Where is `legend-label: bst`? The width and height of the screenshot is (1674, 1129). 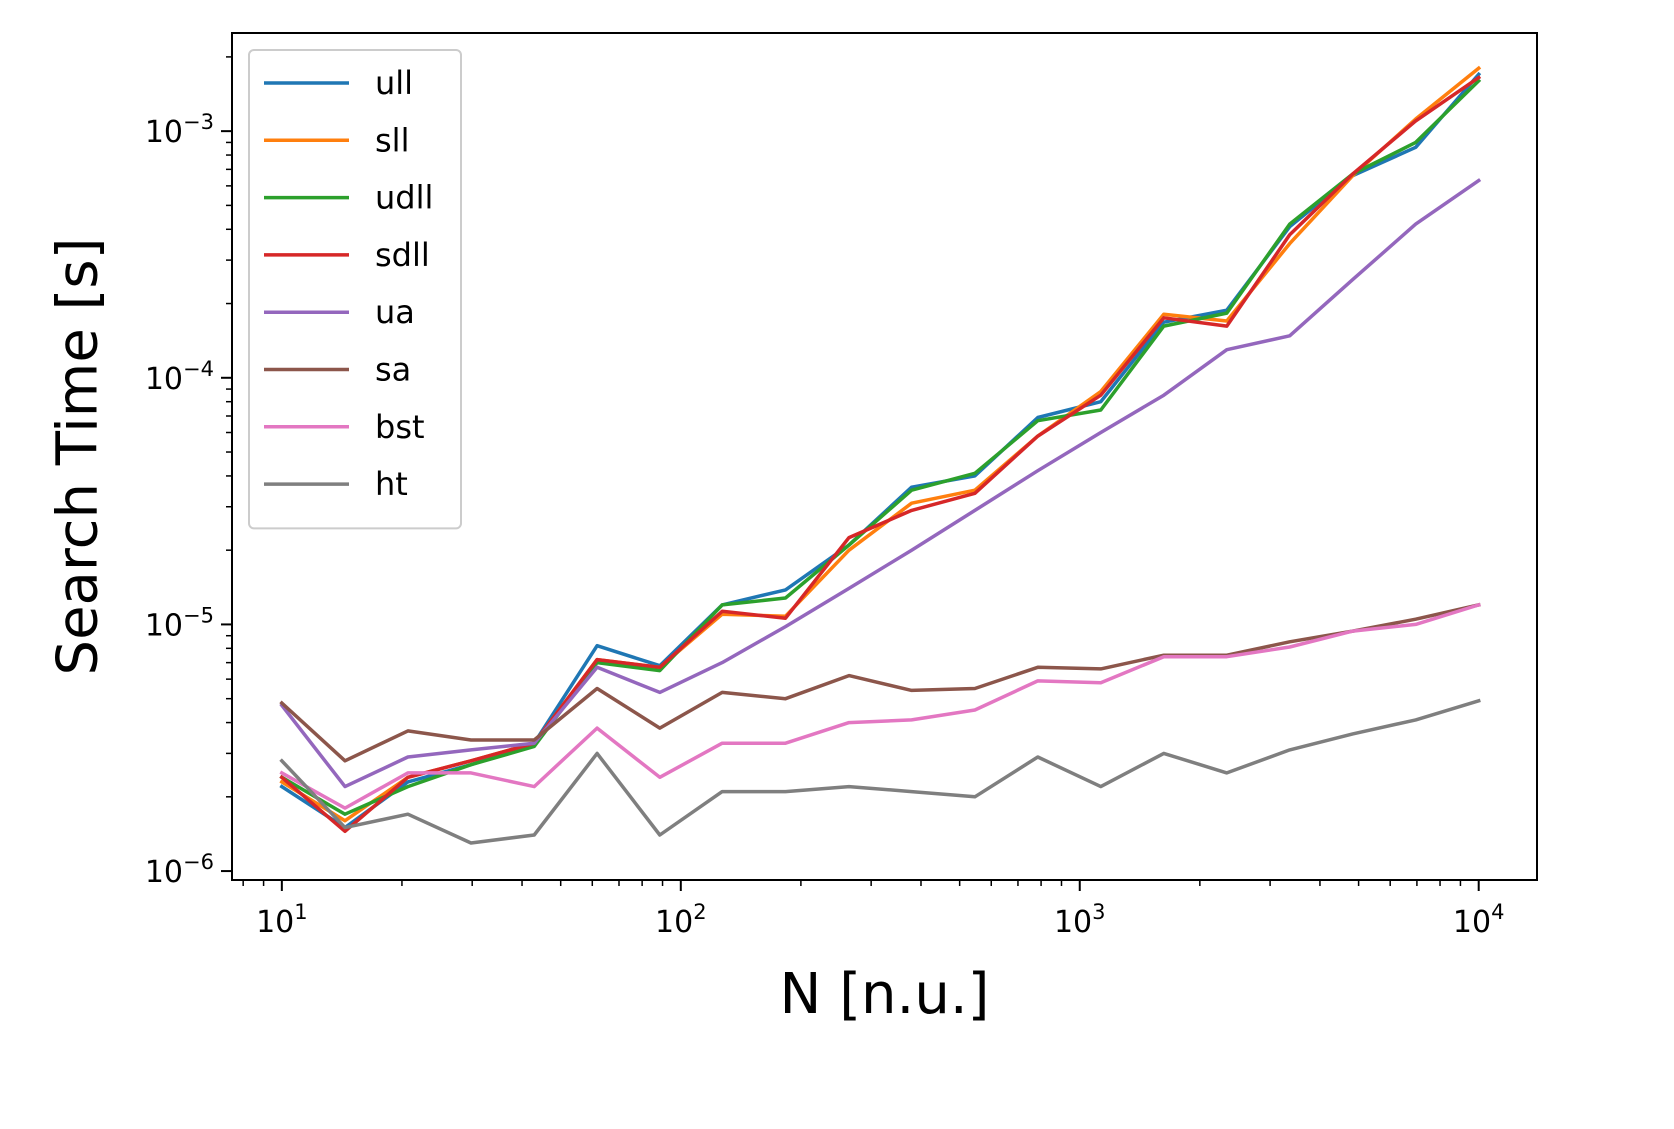 legend-label: bst is located at coordinates (400, 427).